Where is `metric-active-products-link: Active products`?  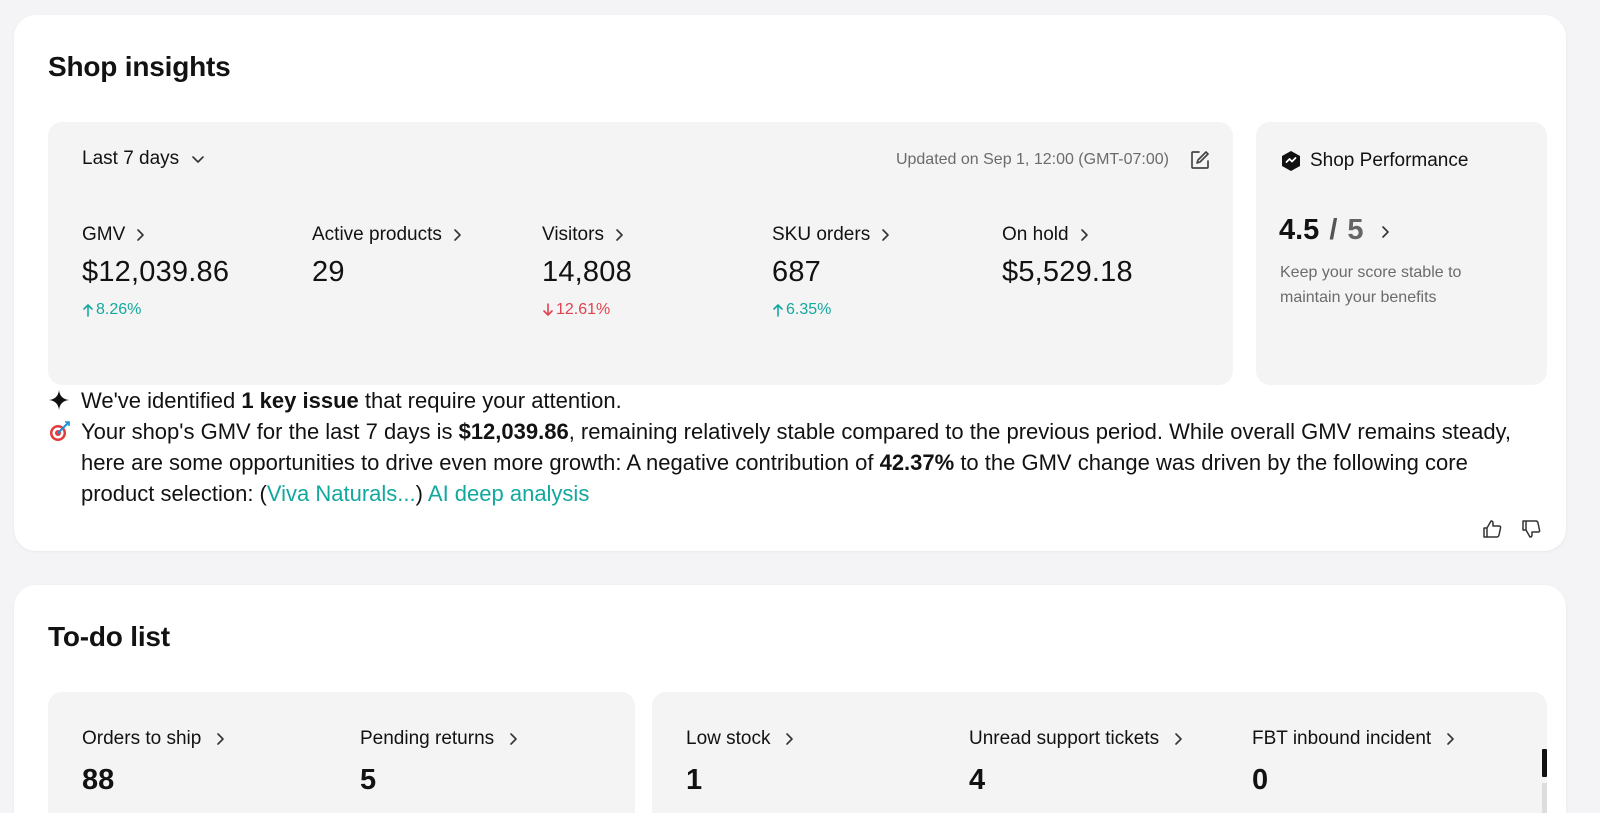 metric-active-products-link: Active products is located at coordinates (387, 235).